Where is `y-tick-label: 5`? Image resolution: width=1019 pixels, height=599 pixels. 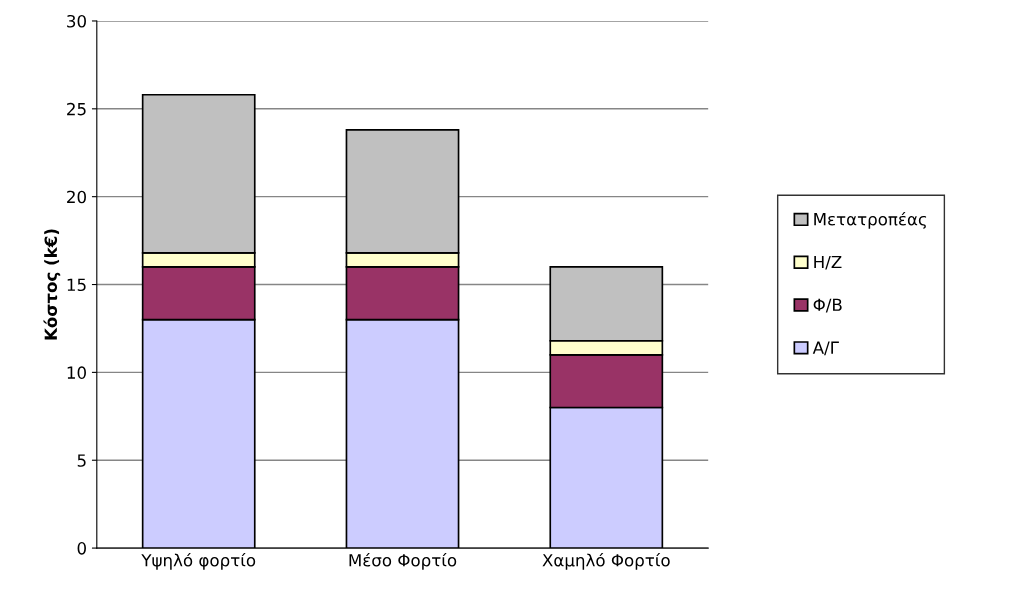 y-tick-label: 5 is located at coordinates (81, 460).